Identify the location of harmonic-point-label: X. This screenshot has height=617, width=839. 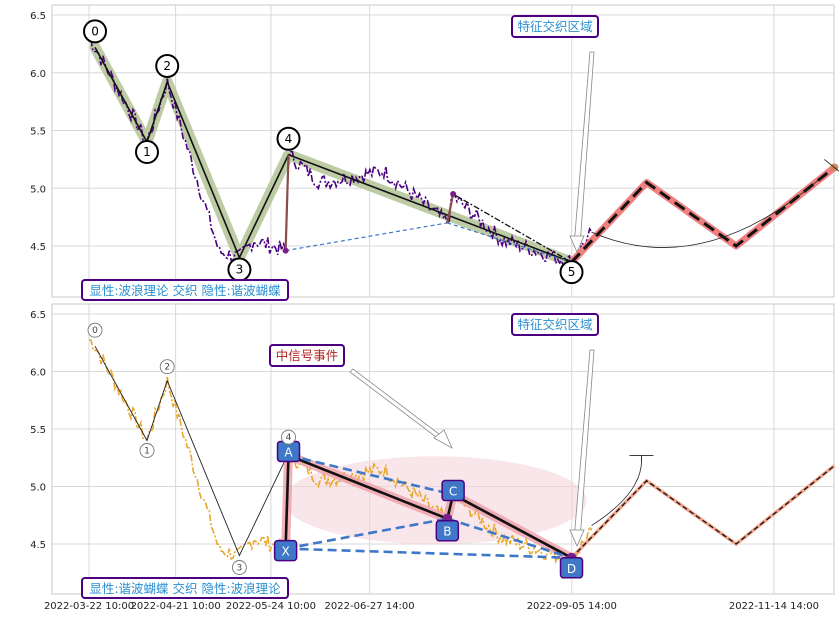
(285, 552).